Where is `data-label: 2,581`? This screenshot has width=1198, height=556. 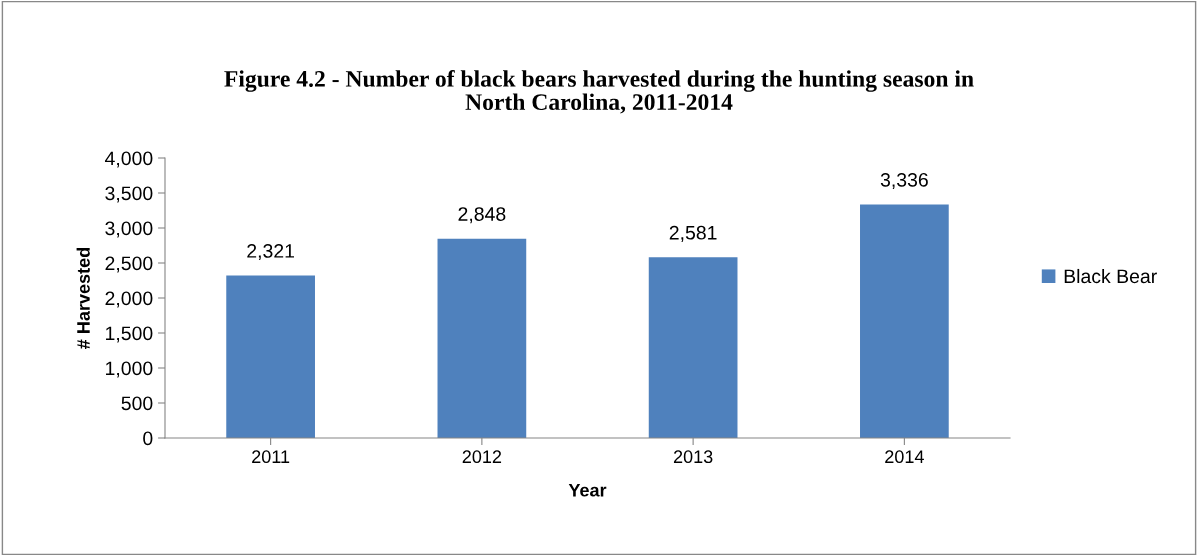
data-label: 2,581 is located at coordinates (693, 233).